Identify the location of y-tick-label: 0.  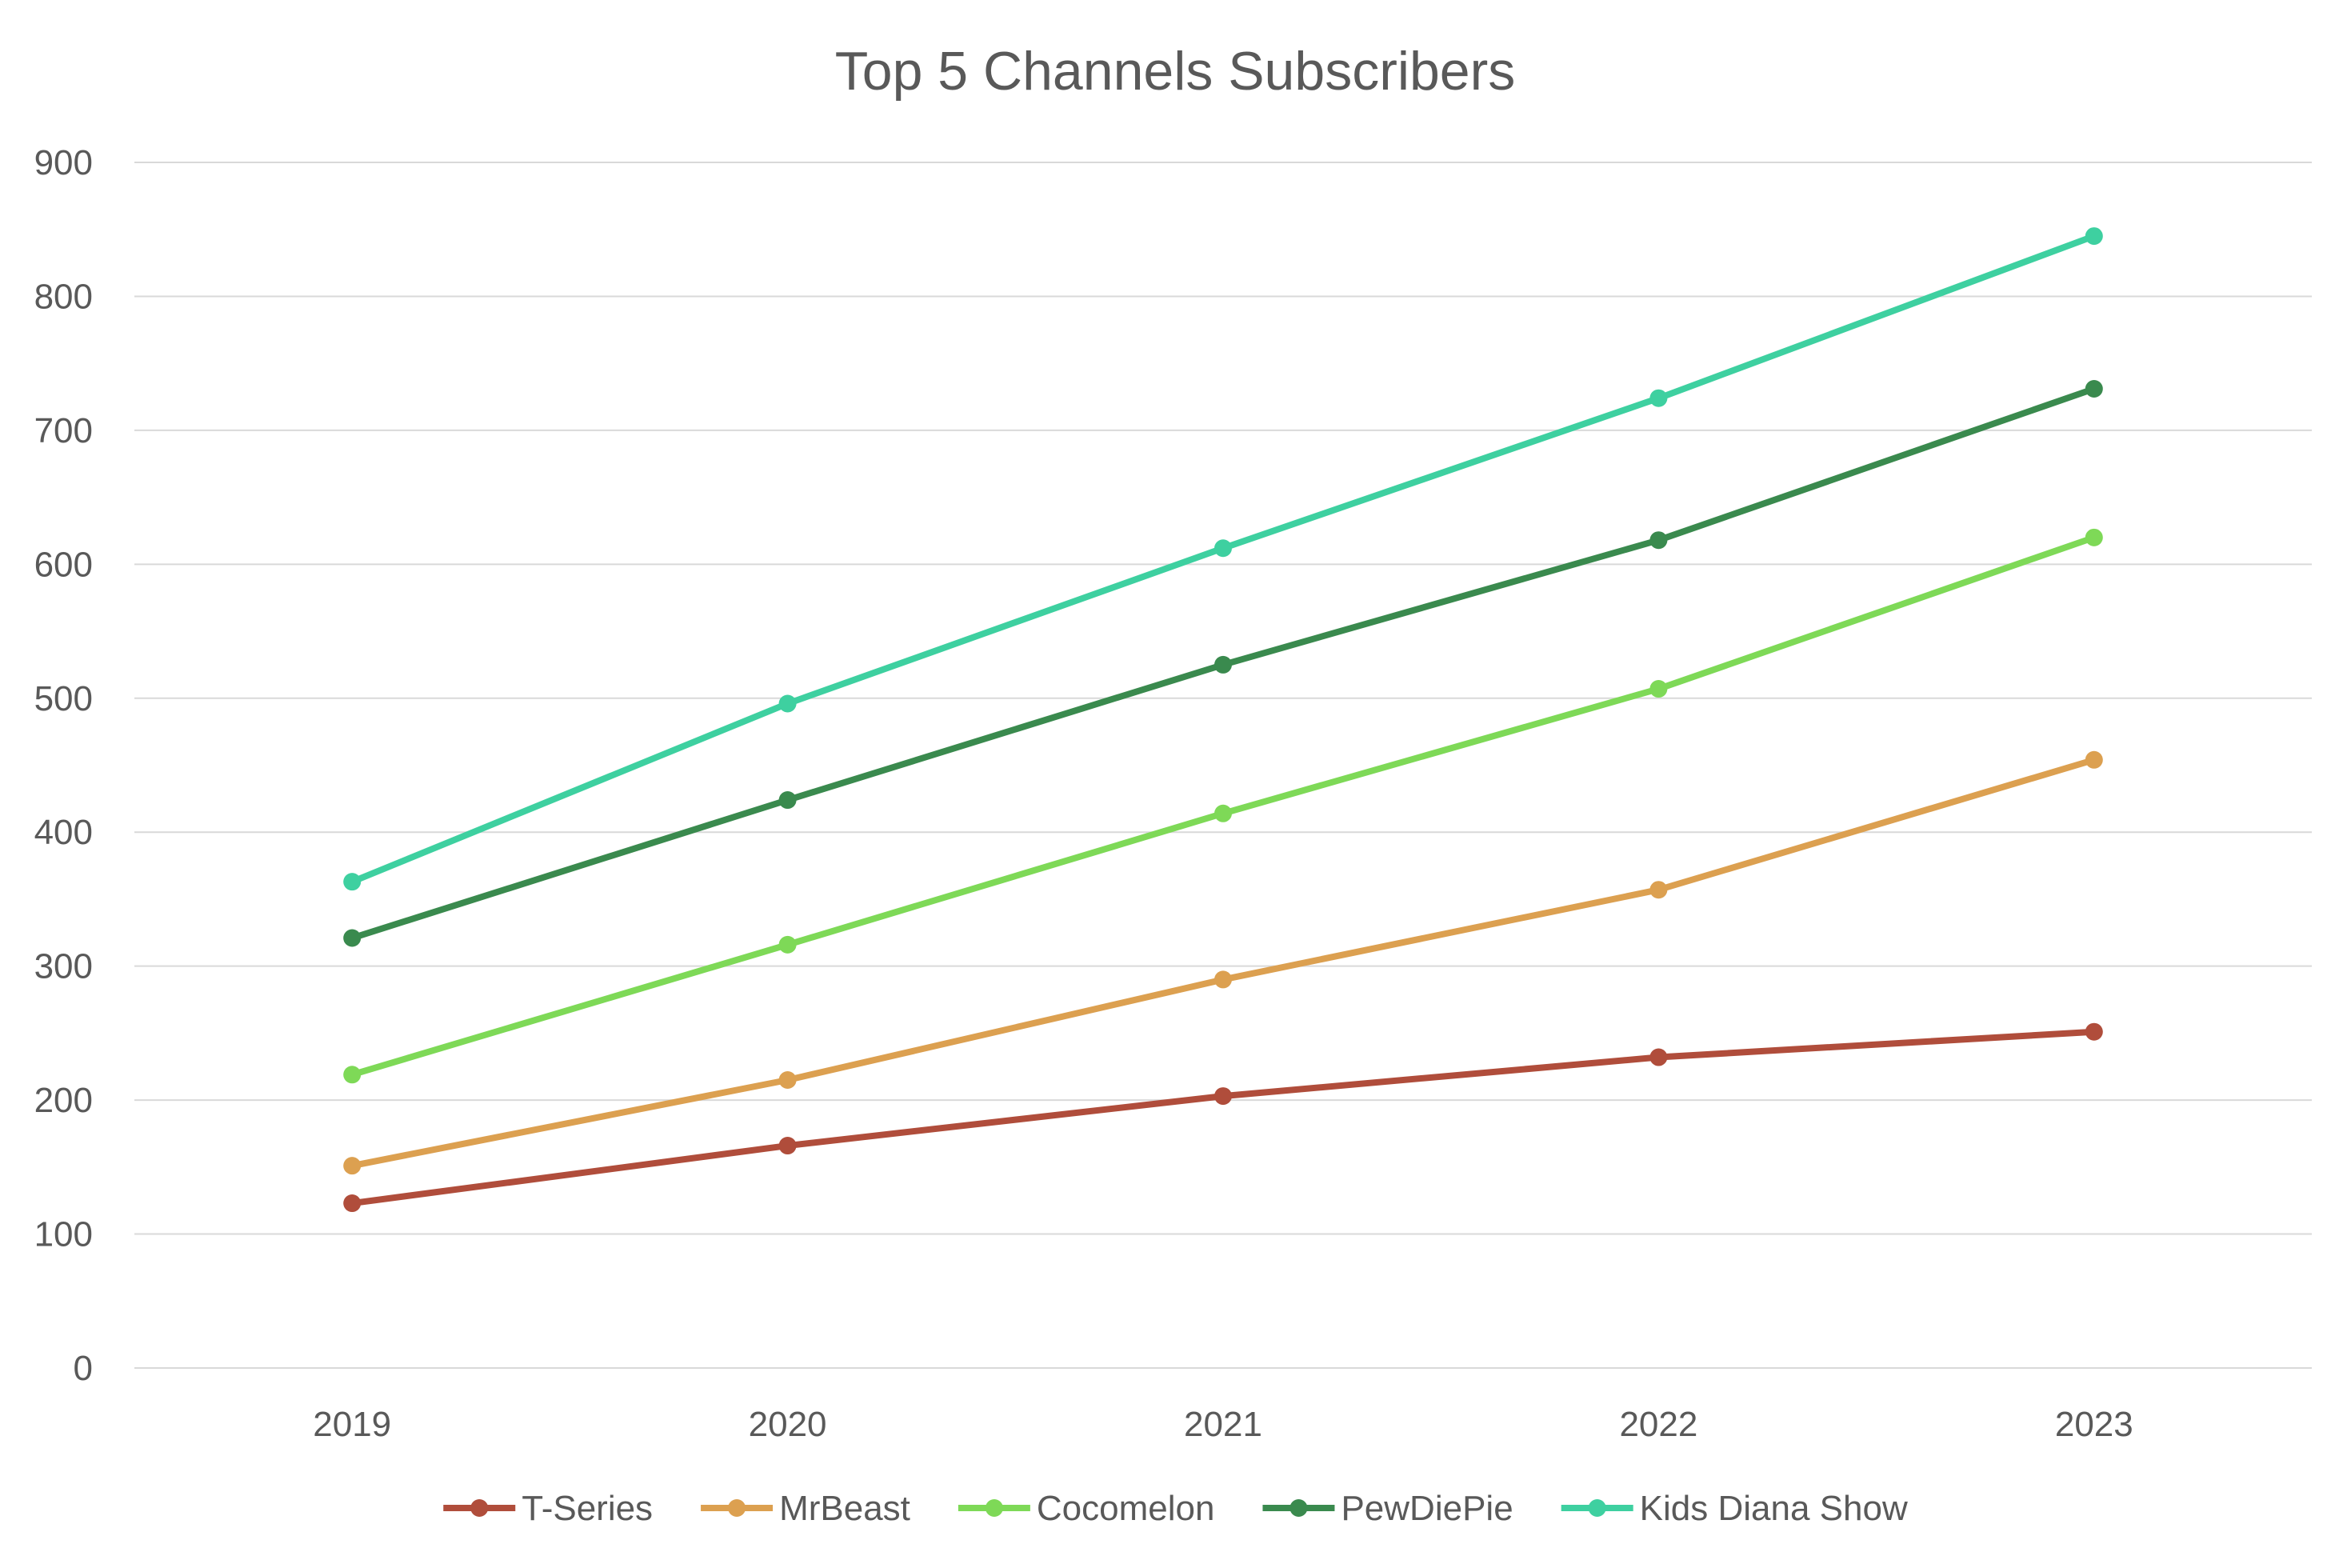
(83, 1368).